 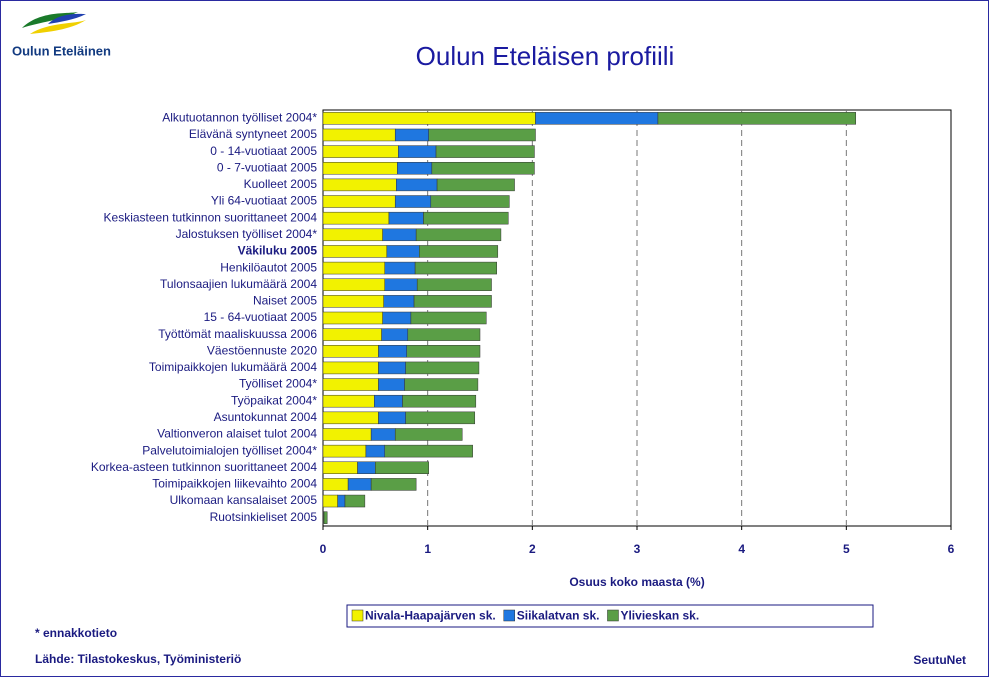 What do you see at coordinates (264, 201) in the screenshot?
I see `y-tick-label: Yli 64-vuotiaat 2005` at bounding box center [264, 201].